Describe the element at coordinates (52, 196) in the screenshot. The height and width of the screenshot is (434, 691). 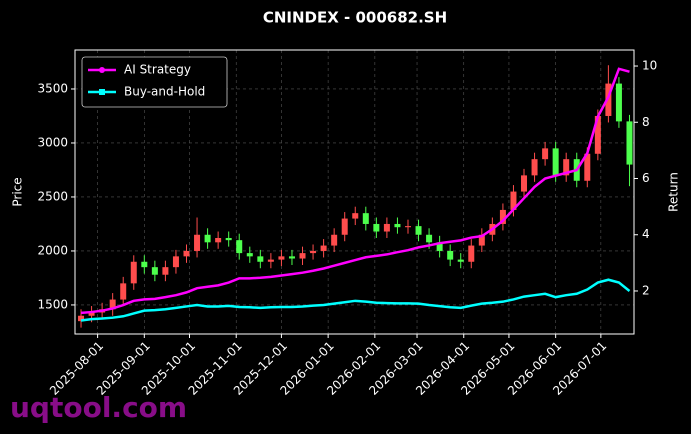
I see `y-tick-label: 2500` at that location.